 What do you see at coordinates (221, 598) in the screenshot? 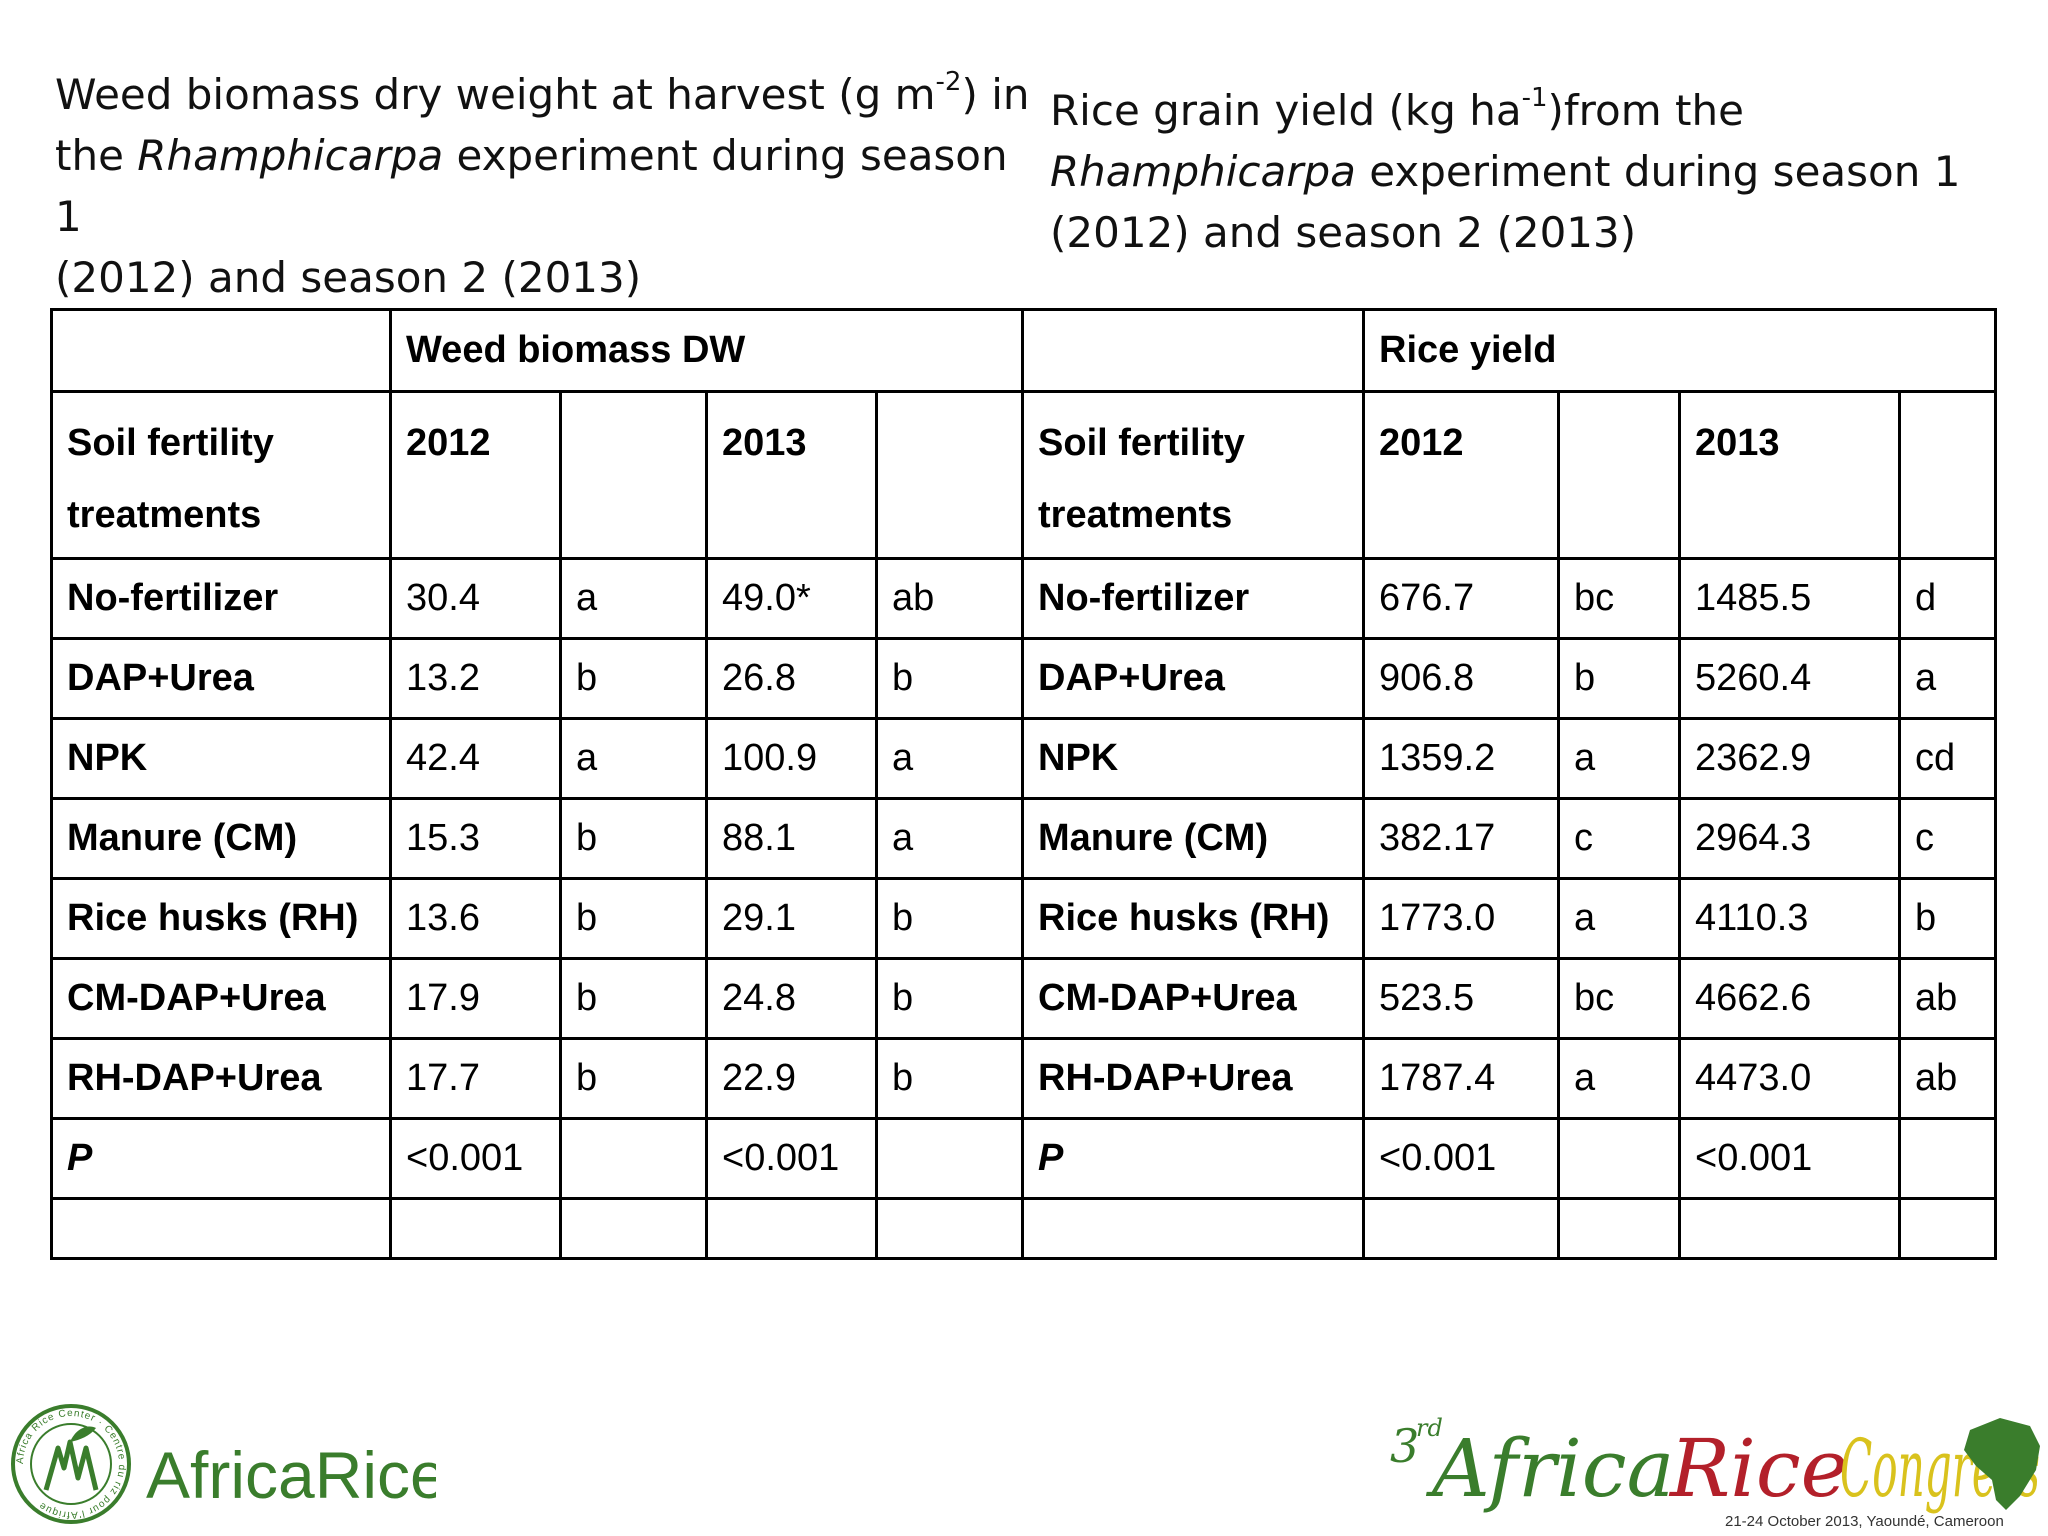
I see `treatment-cell: No-fertilizer` at bounding box center [221, 598].